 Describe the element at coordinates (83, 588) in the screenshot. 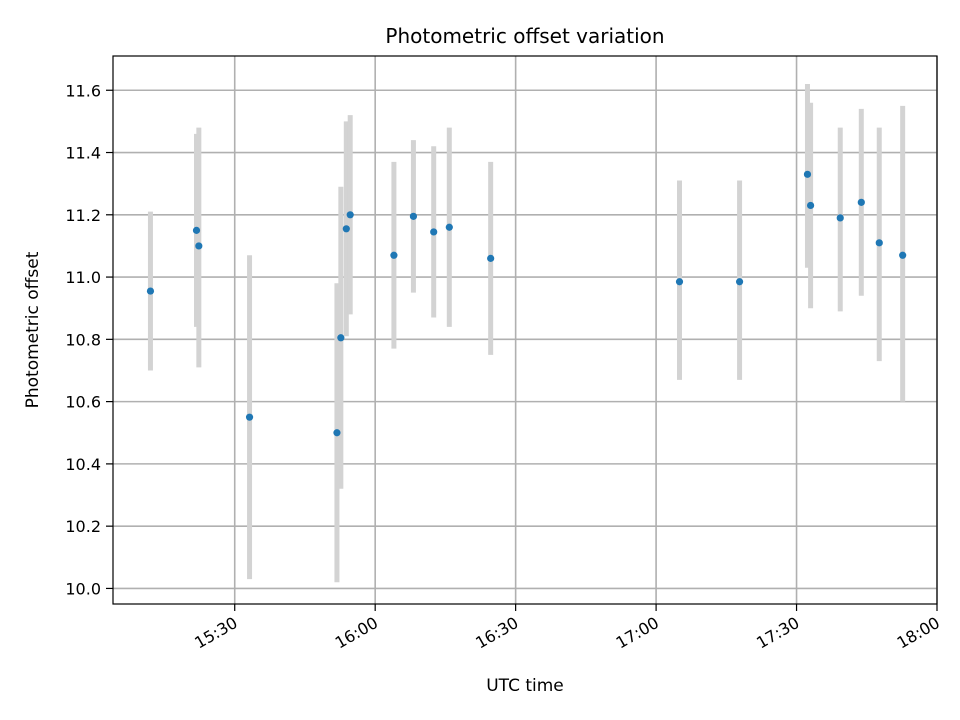

I see `y-tick-label: 10.0` at that location.